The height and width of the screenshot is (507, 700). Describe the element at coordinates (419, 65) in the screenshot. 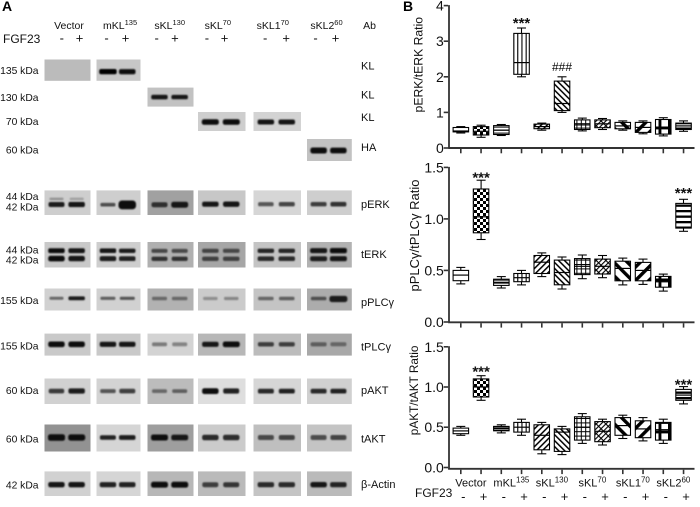

I see `svg-text: pERK/tERK Ratio` at that location.